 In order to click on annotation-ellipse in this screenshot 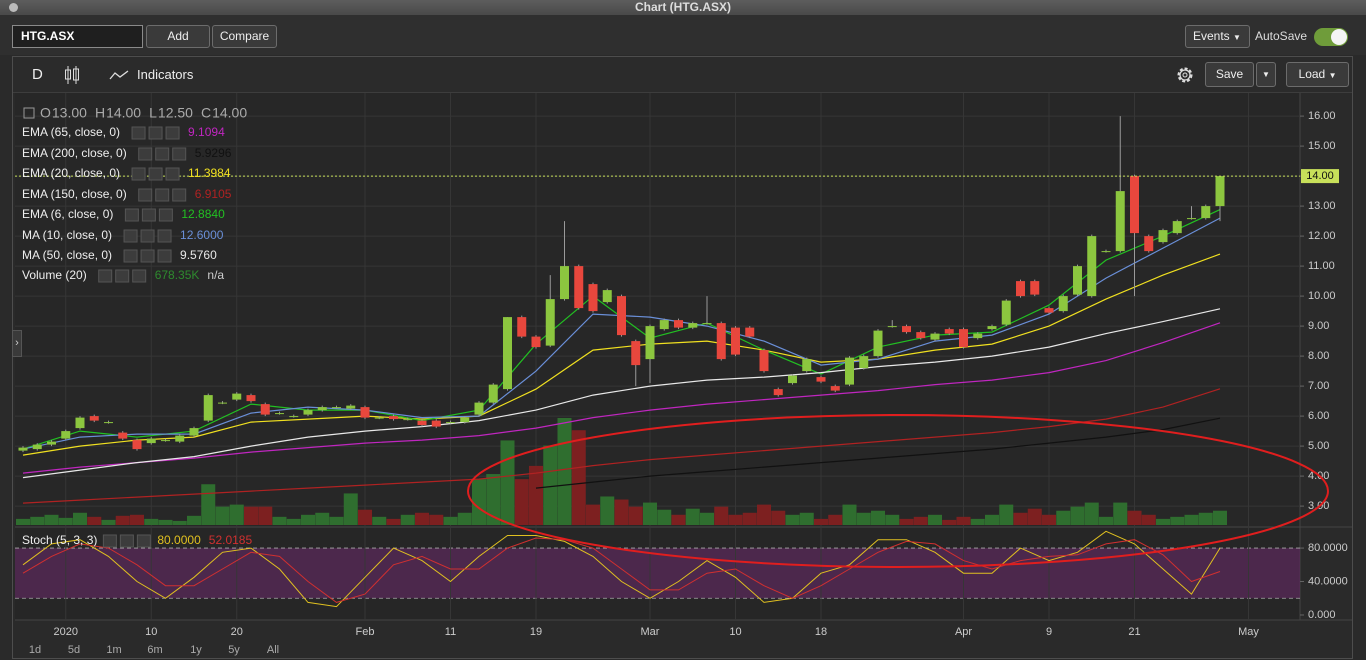, I will do `click(898, 491)`.